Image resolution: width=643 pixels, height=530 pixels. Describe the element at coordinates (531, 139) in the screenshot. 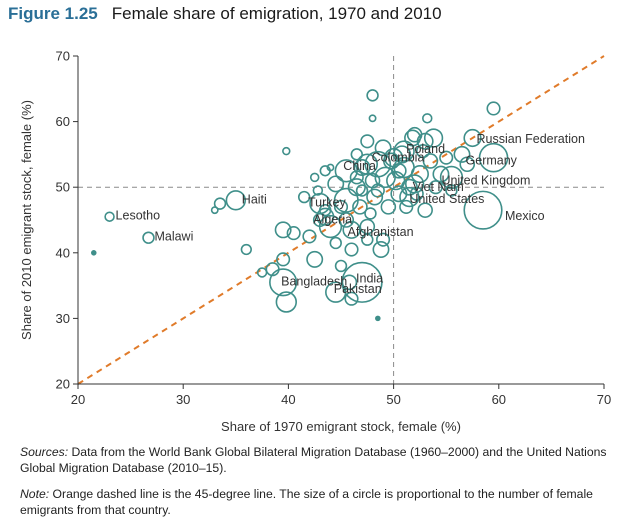

I see `country-label: Russian Federation` at that location.